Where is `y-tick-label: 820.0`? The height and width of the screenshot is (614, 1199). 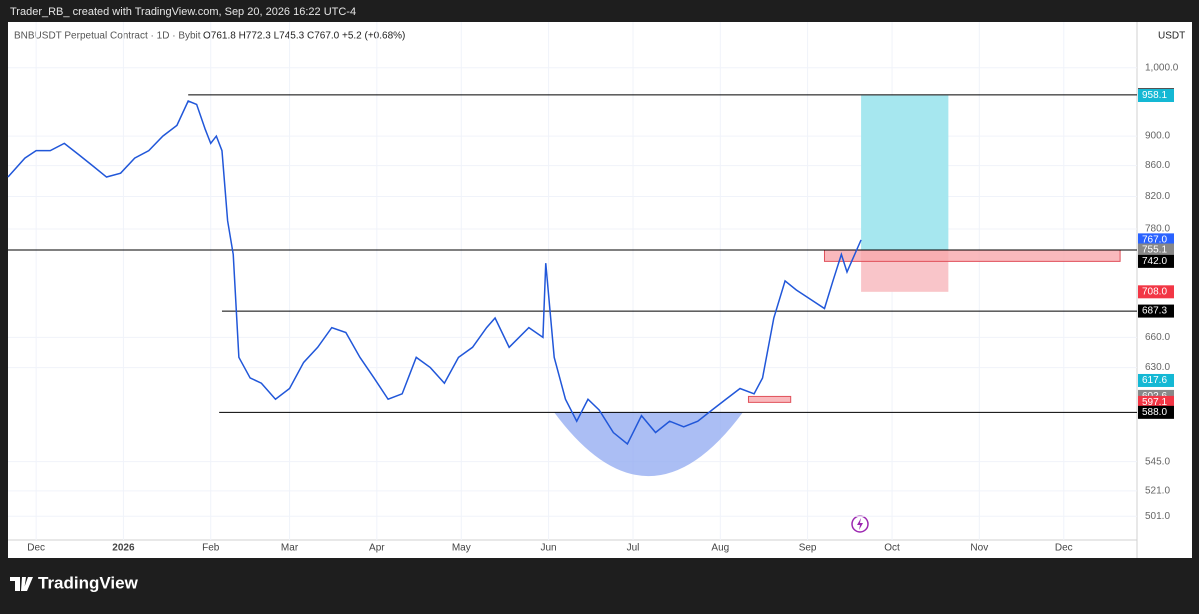 y-tick-label: 820.0 is located at coordinates (1157, 196).